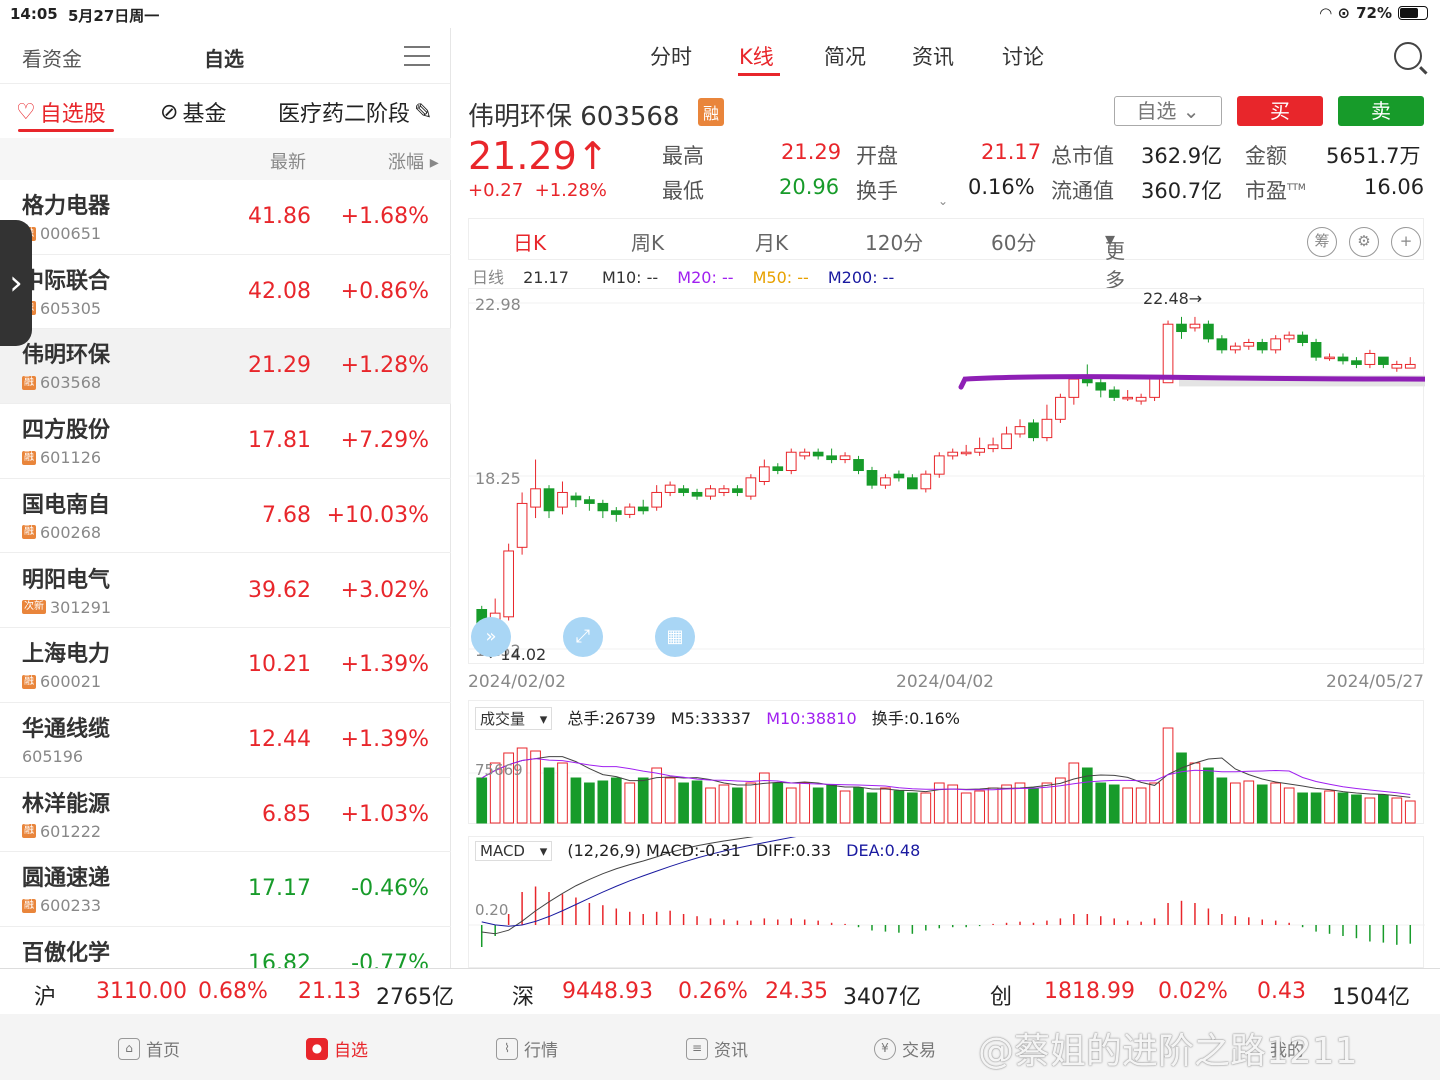 This screenshot has width=1440, height=1080. I want to click on macd-svg, so click(947, 892).